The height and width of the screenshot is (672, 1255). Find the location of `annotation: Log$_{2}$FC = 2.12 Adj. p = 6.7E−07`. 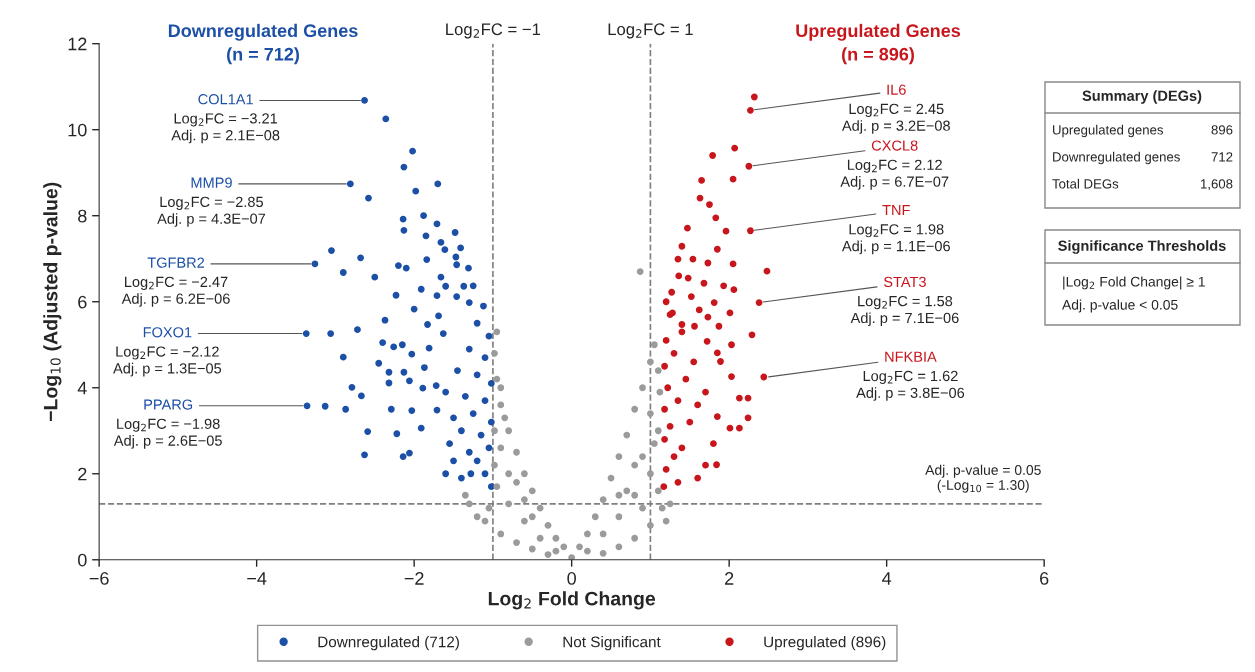

annotation: Log$_{2}$FC = 2.12 Adj. p = 6.7E−07 is located at coordinates (894, 174).